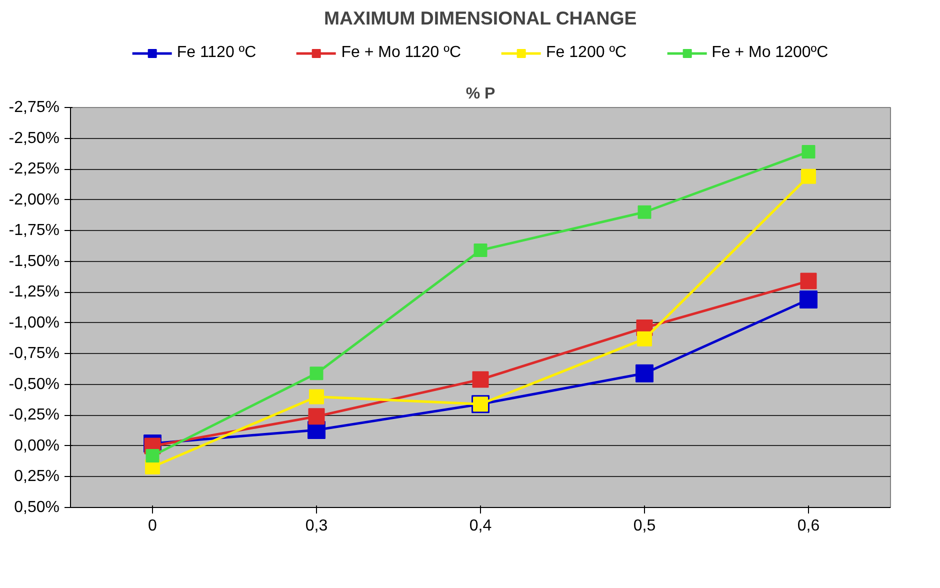  Describe the element at coordinates (34, 323) in the screenshot. I see `y-tick-label: -1,00%` at that location.